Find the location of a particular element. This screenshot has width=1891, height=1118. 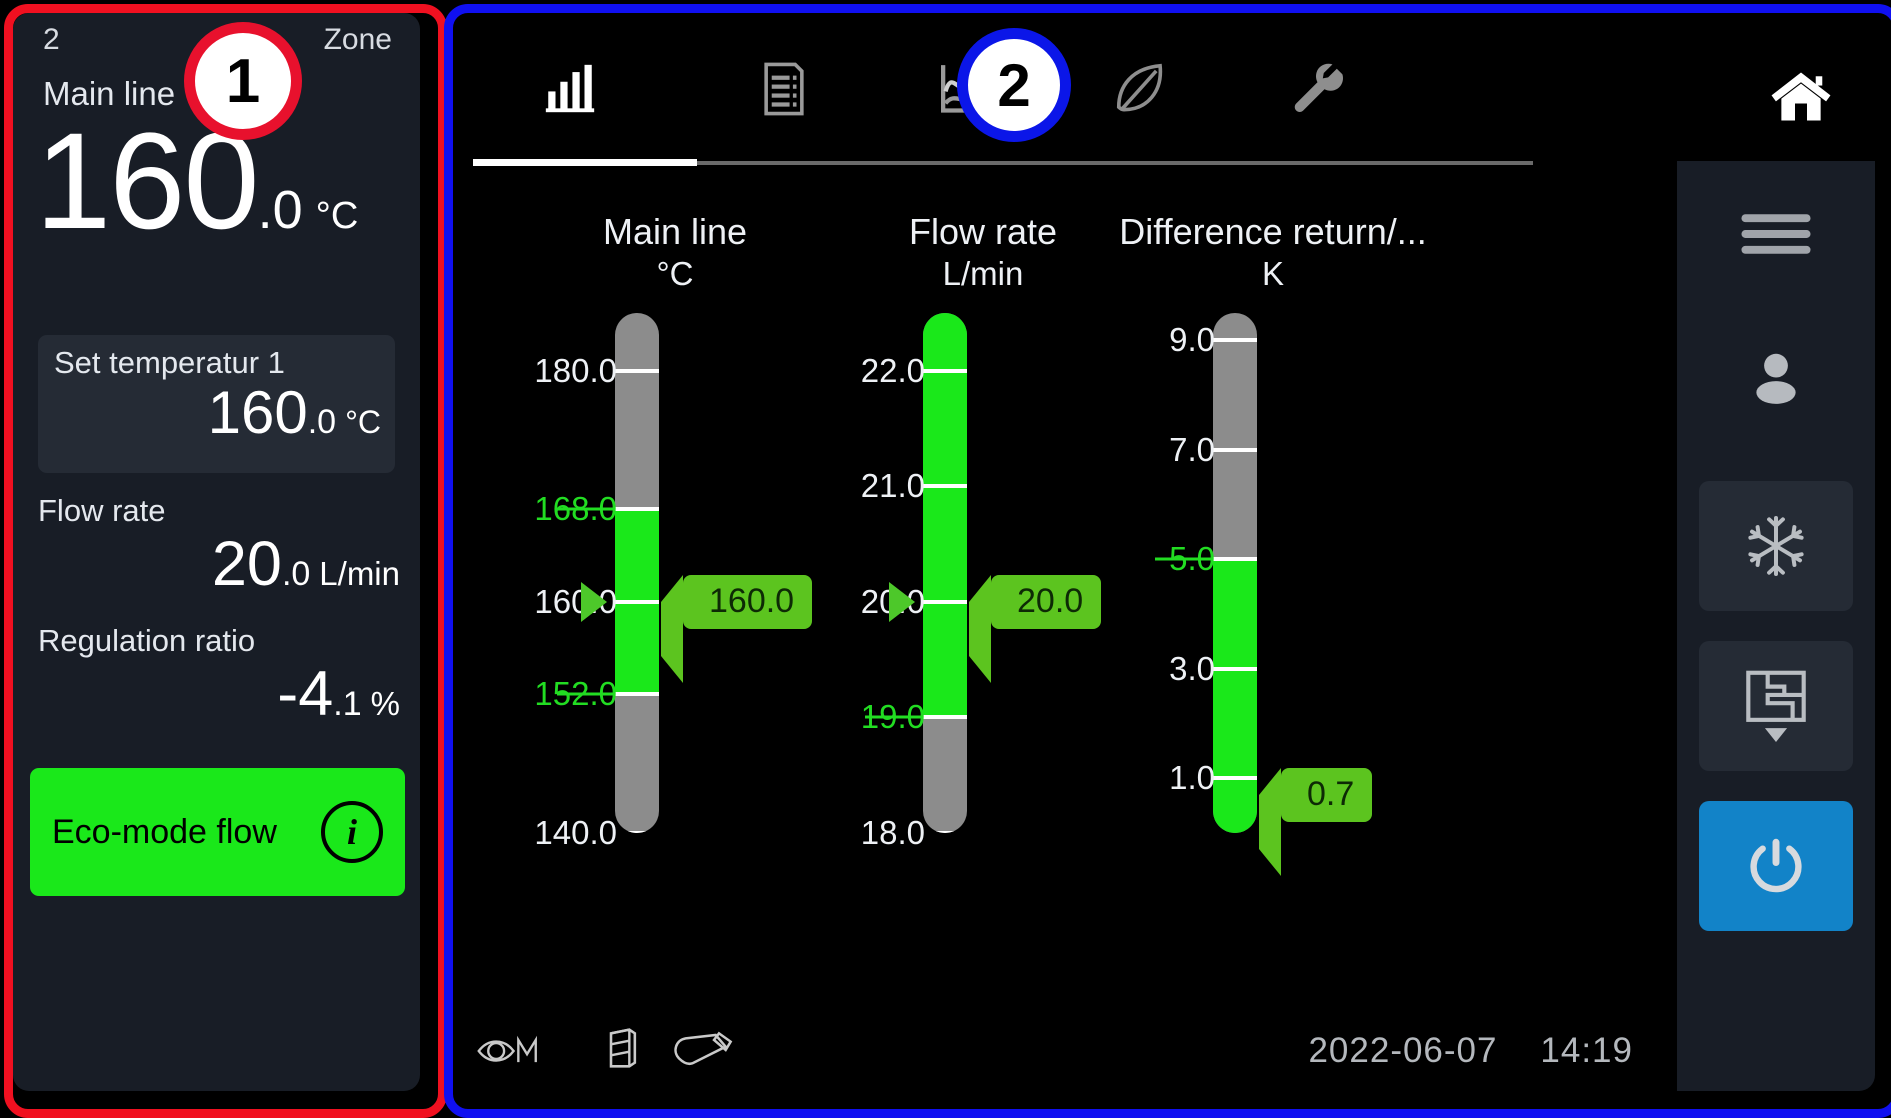

clock-date: 2022-06-07 is located at coordinates (1403, 1050).